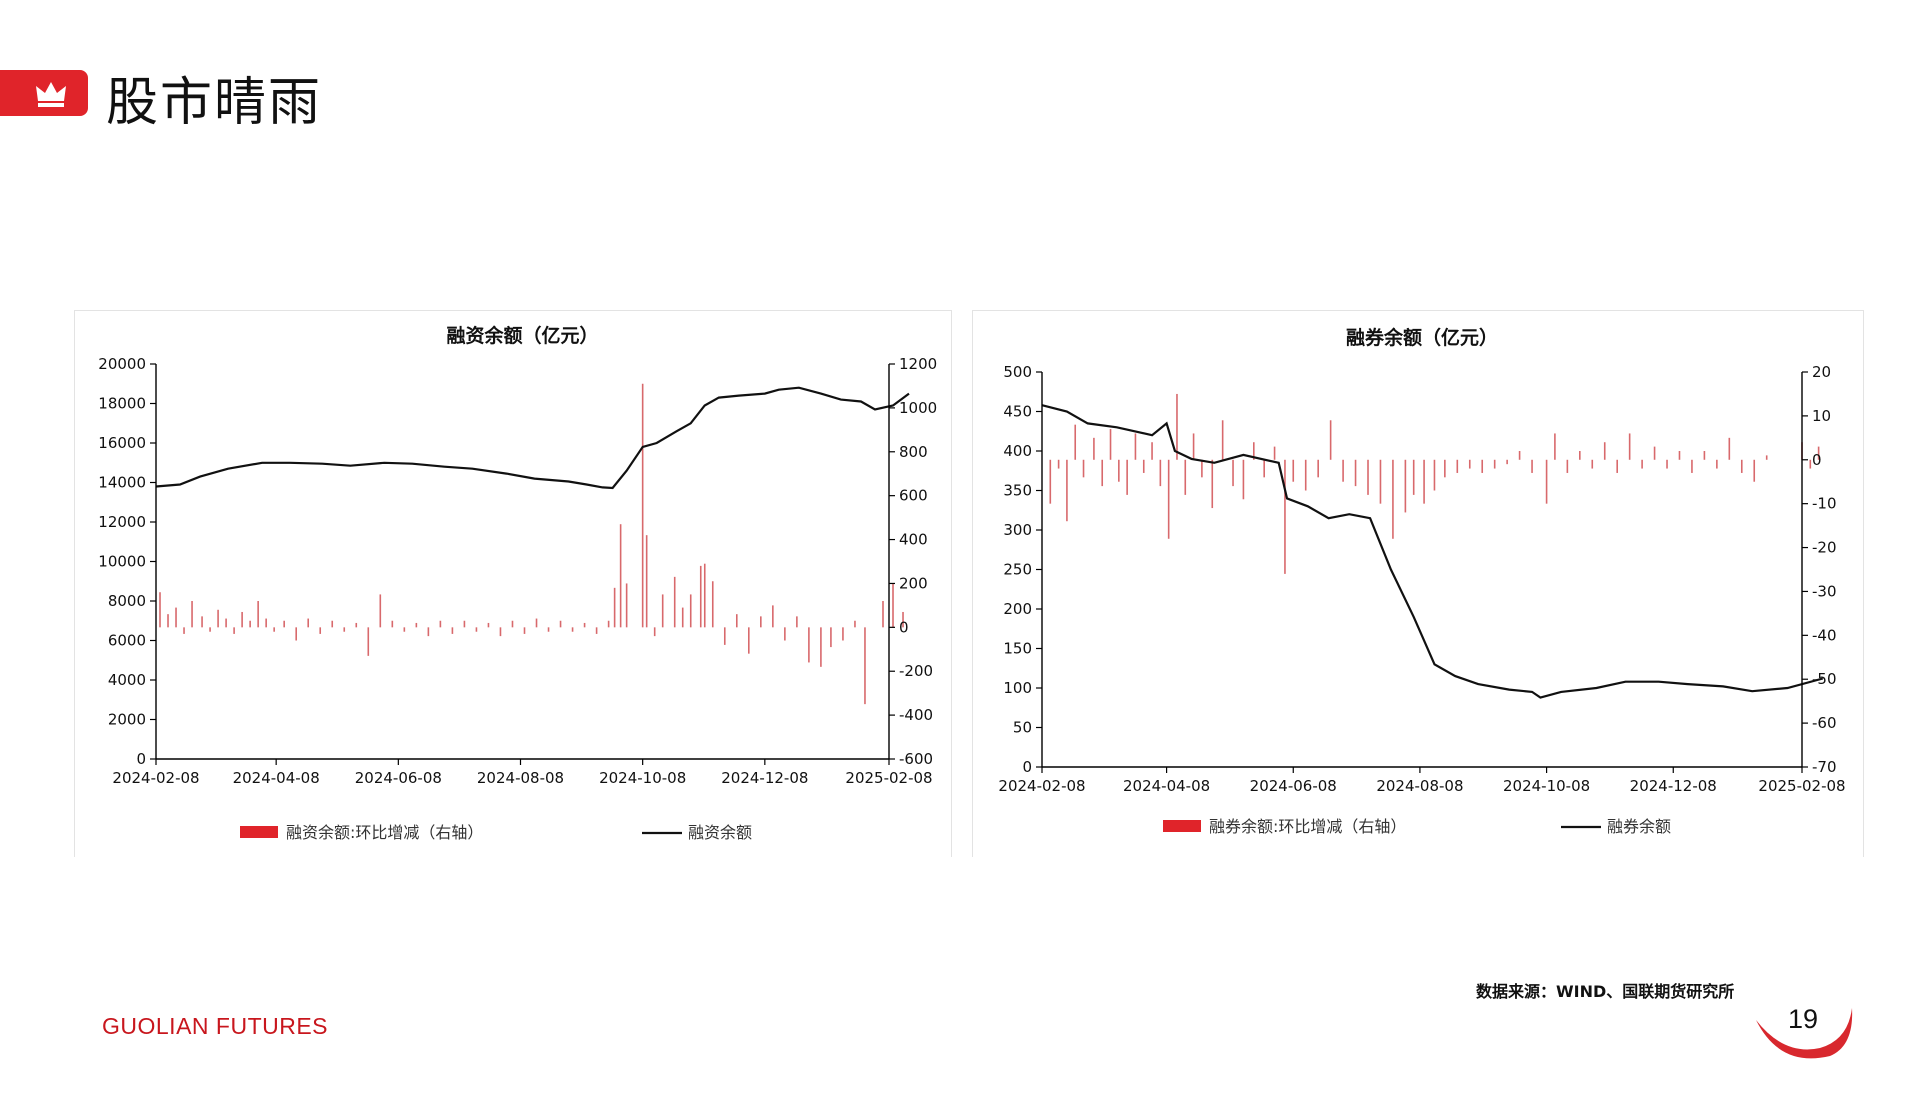 This screenshot has height=1114, width=1919. Describe the element at coordinates (532, 438) in the screenshot. I see `balance-line` at that location.